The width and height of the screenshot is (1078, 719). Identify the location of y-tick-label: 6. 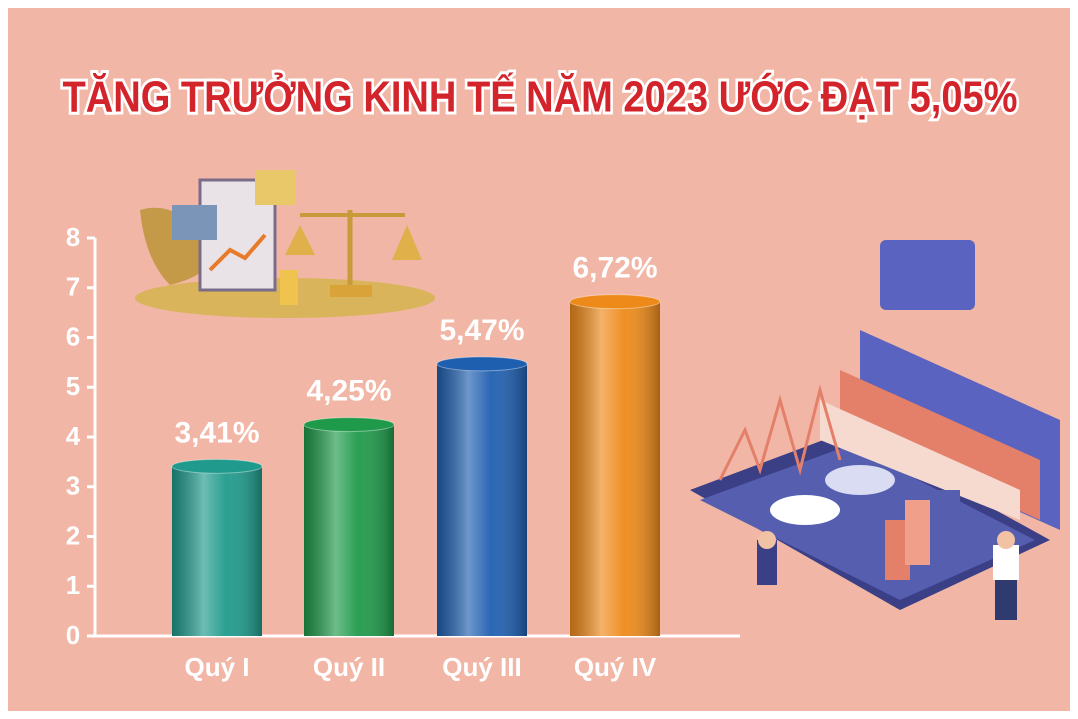
(73, 336).